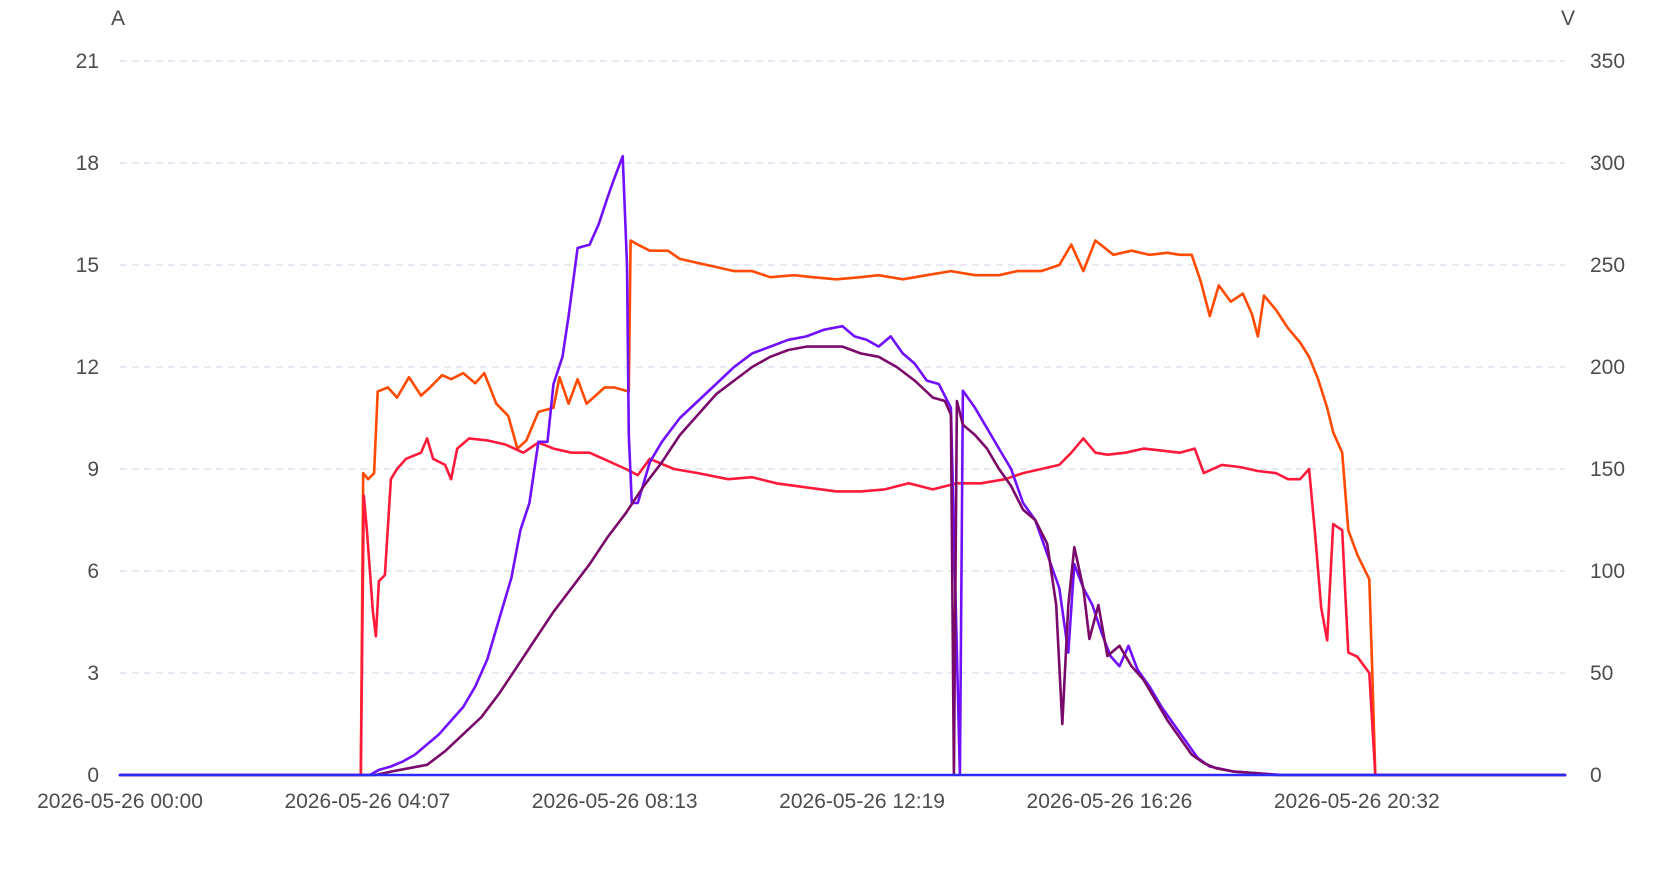 Image resolution: width=1662 pixels, height=888 pixels. I want to click on left-axis-tick-label: 18, so click(87, 163).